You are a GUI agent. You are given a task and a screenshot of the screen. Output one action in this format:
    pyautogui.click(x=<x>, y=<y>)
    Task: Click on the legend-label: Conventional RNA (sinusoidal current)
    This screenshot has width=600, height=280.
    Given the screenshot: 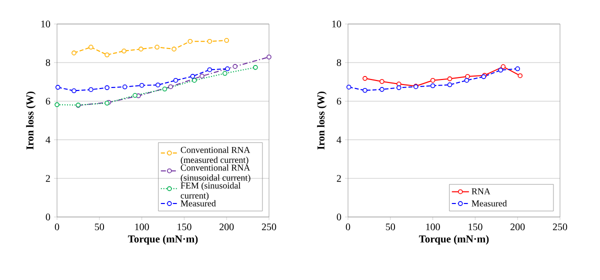 What is the action you would take?
    pyautogui.click(x=215, y=173)
    